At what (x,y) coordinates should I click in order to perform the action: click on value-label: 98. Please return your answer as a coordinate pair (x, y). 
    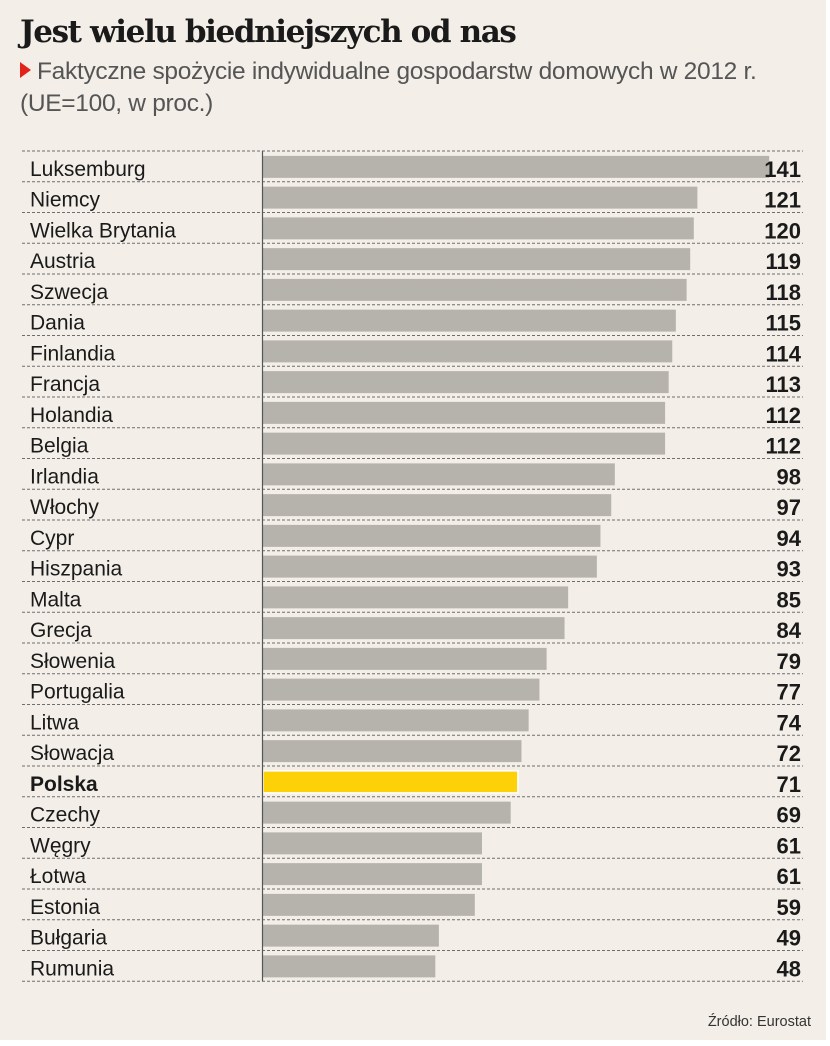
    Looking at the image, I should click on (789, 476).